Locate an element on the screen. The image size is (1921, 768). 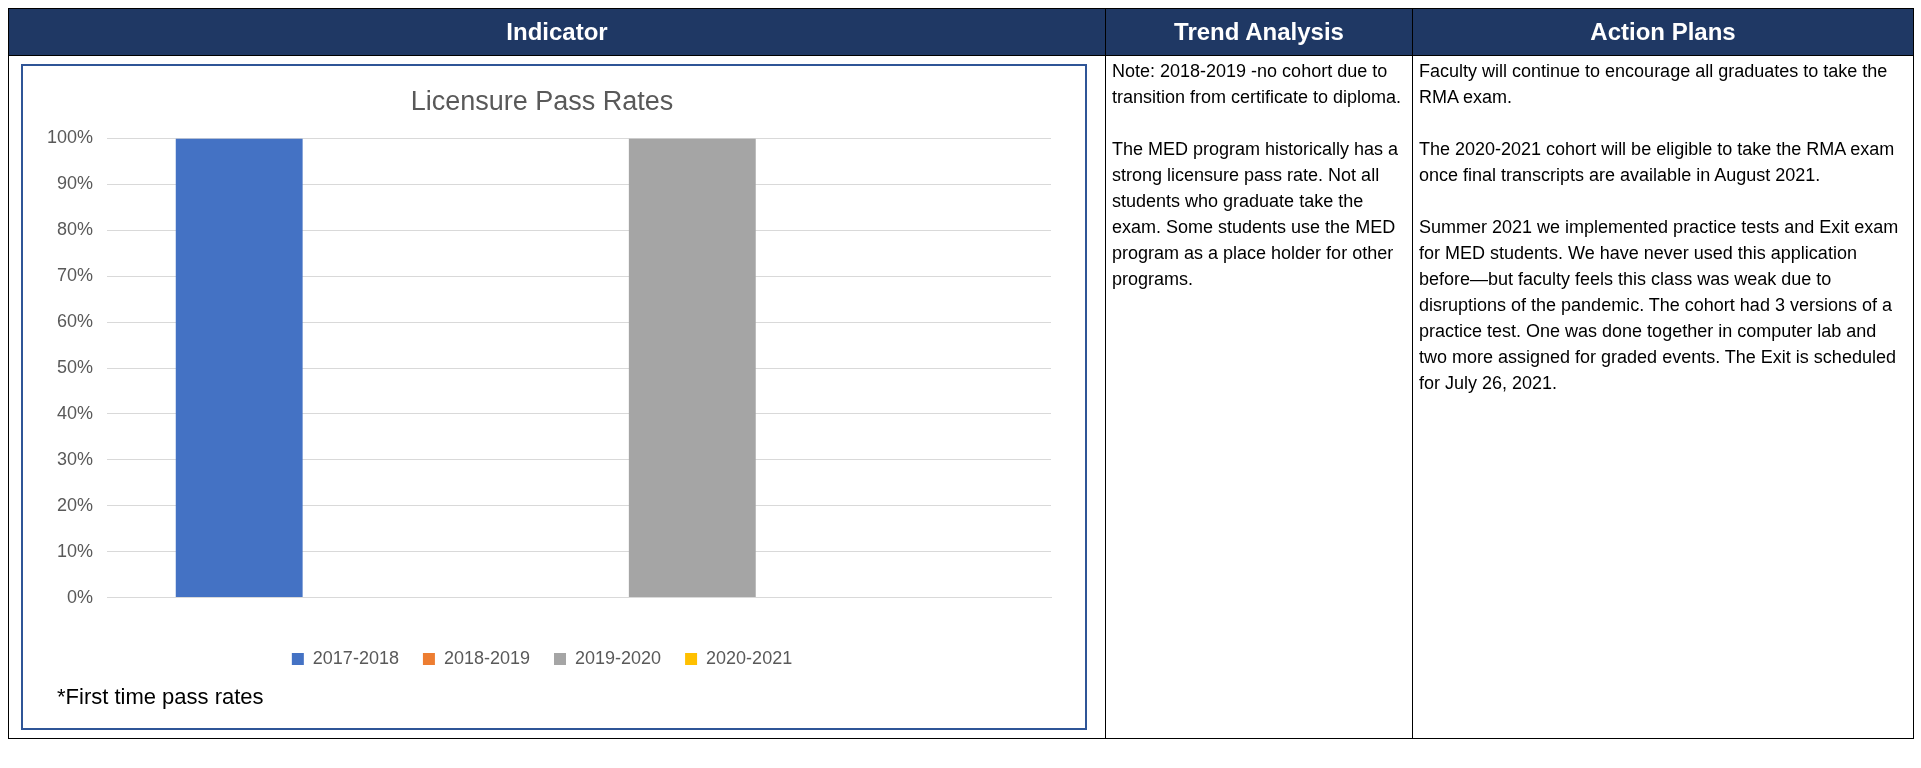
y-tick-label: 30% is located at coordinates (75, 458).